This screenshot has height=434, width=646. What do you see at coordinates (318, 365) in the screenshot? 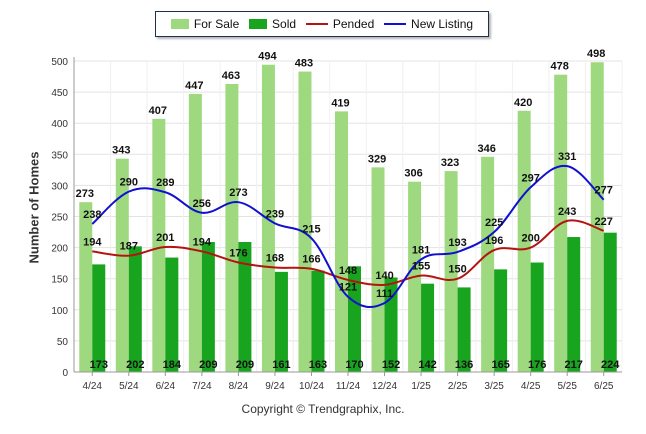
I see `label-sold: 163` at bounding box center [318, 365].